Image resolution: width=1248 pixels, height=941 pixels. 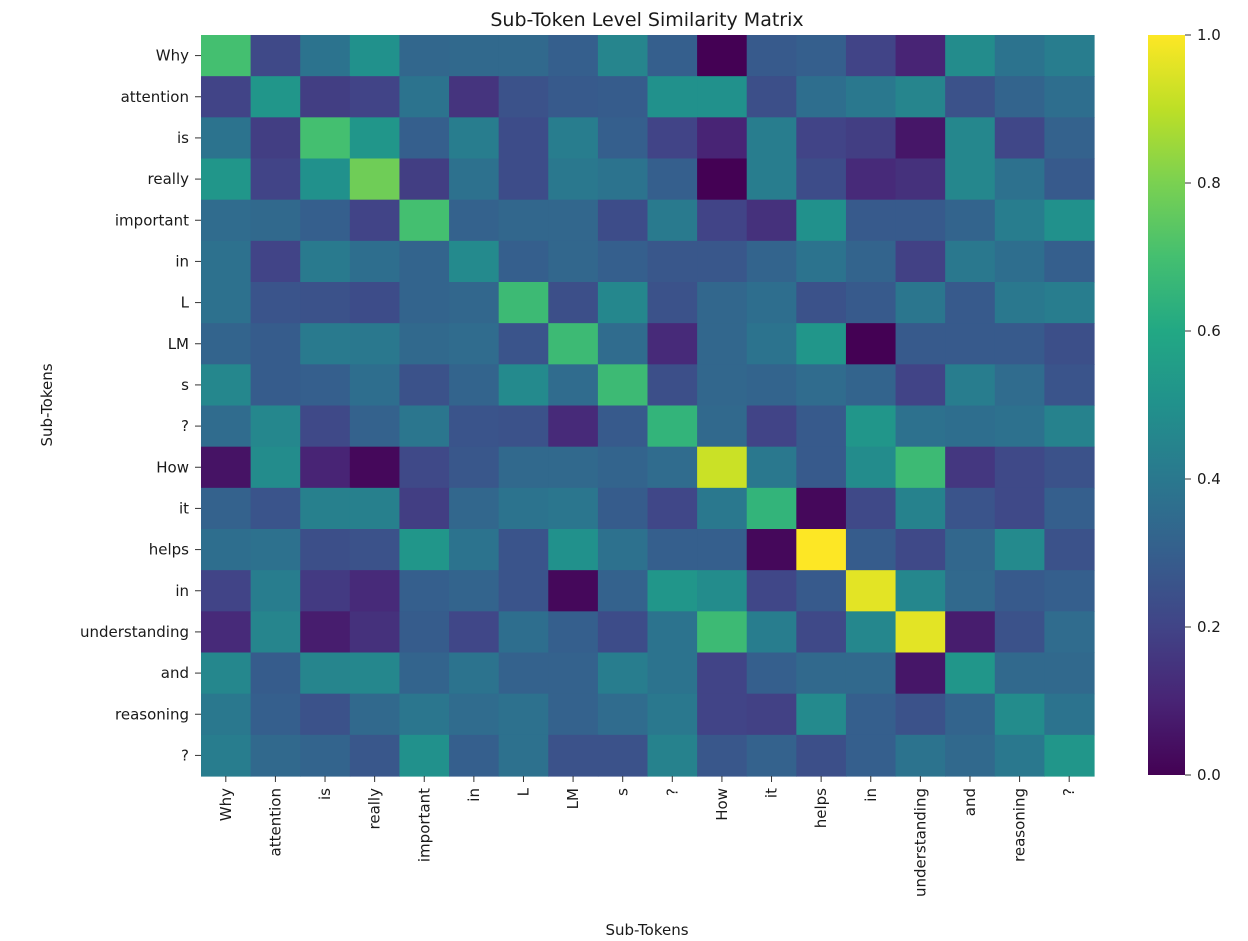 What do you see at coordinates (474, 795) in the screenshot?
I see `x-tick-label: in` at bounding box center [474, 795].